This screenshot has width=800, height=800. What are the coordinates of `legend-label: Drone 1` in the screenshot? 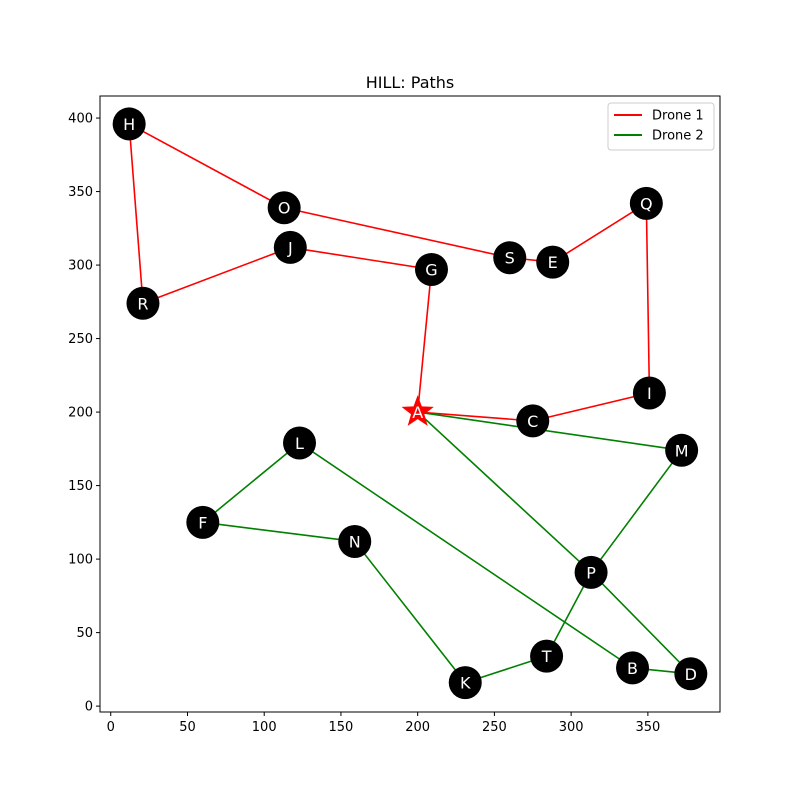 It's located at (678, 116).